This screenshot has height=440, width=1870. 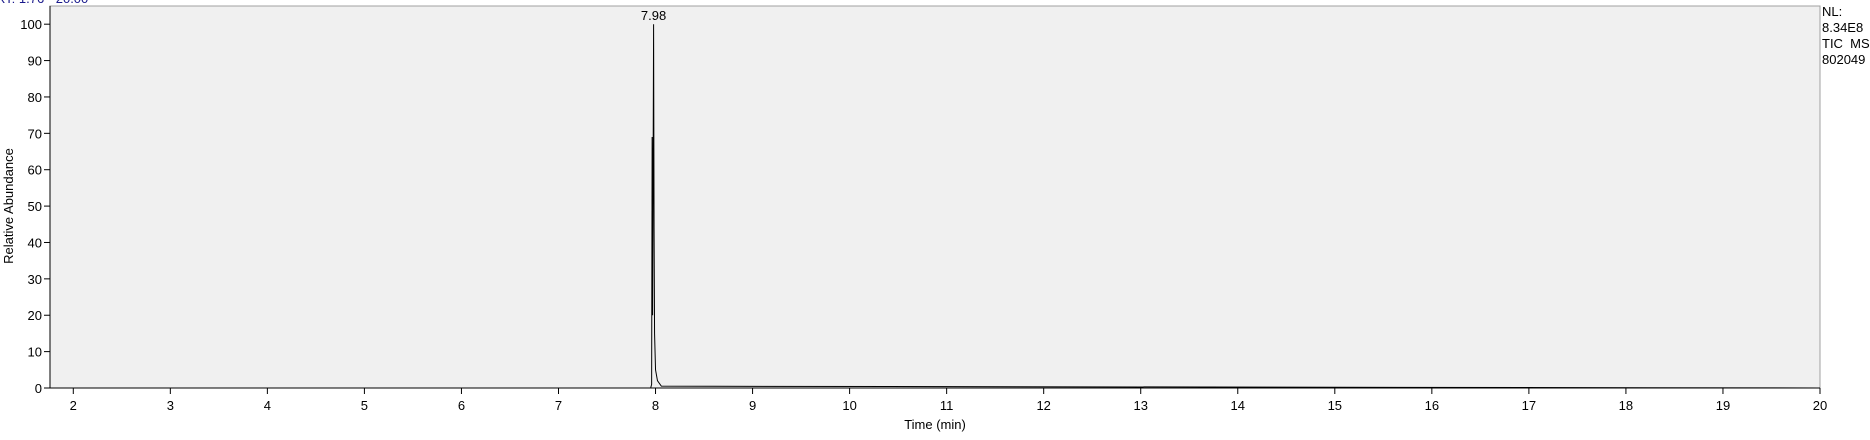 I want to click on x-tick-label: 6, so click(x=461, y=405).